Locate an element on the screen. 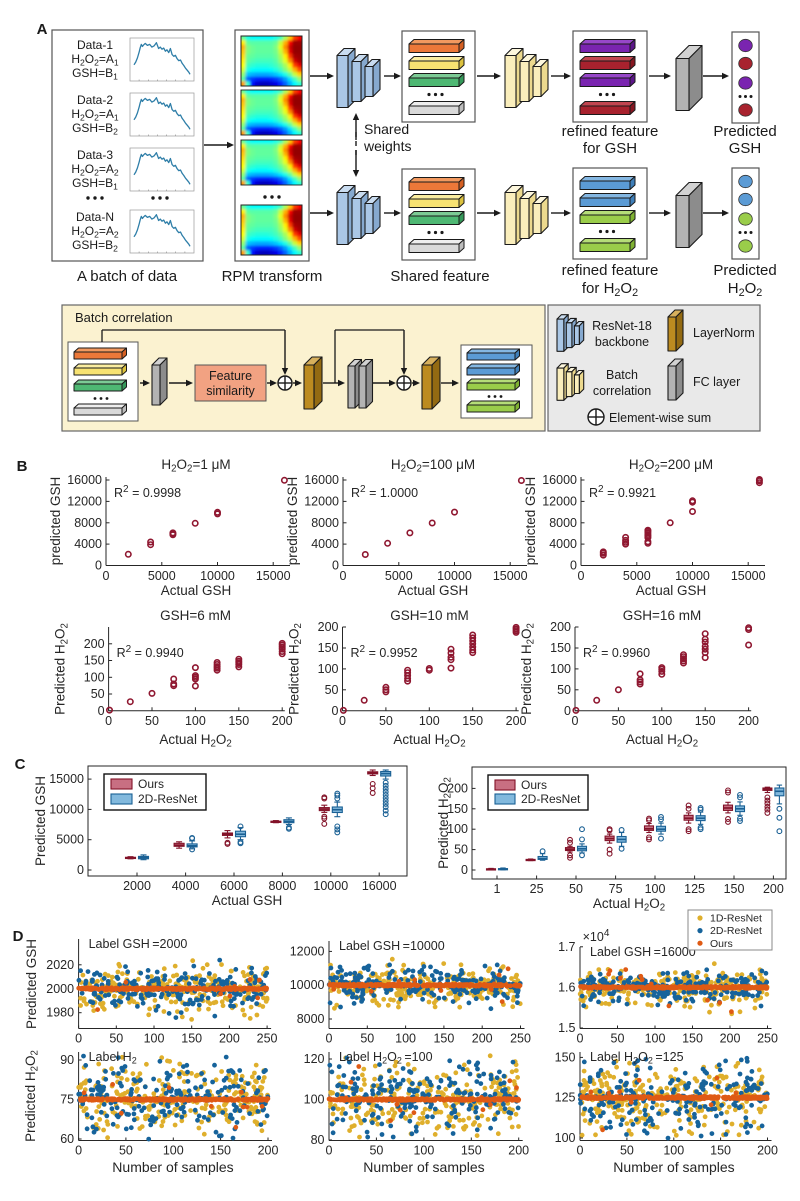  svg-text: ×10⁴ is located at coordinates (596, 936).